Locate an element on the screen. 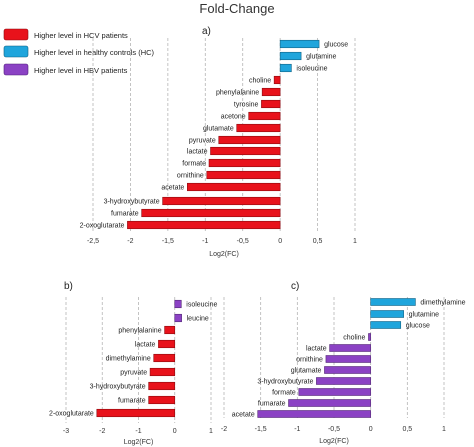  bar-acetate is located at coordinates (234, 187).